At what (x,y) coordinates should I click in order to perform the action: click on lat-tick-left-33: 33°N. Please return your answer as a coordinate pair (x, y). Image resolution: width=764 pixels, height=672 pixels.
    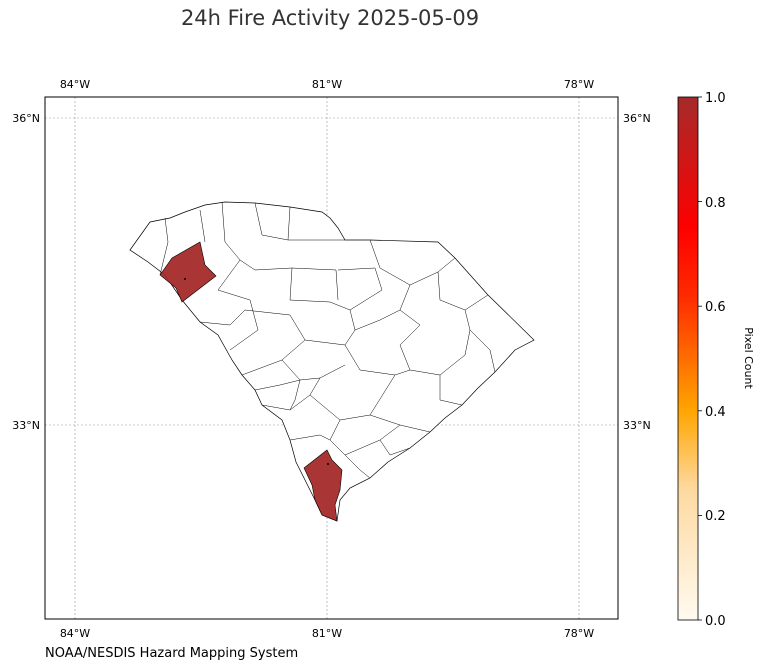
    Looking at the image, I should click on (26, 425).